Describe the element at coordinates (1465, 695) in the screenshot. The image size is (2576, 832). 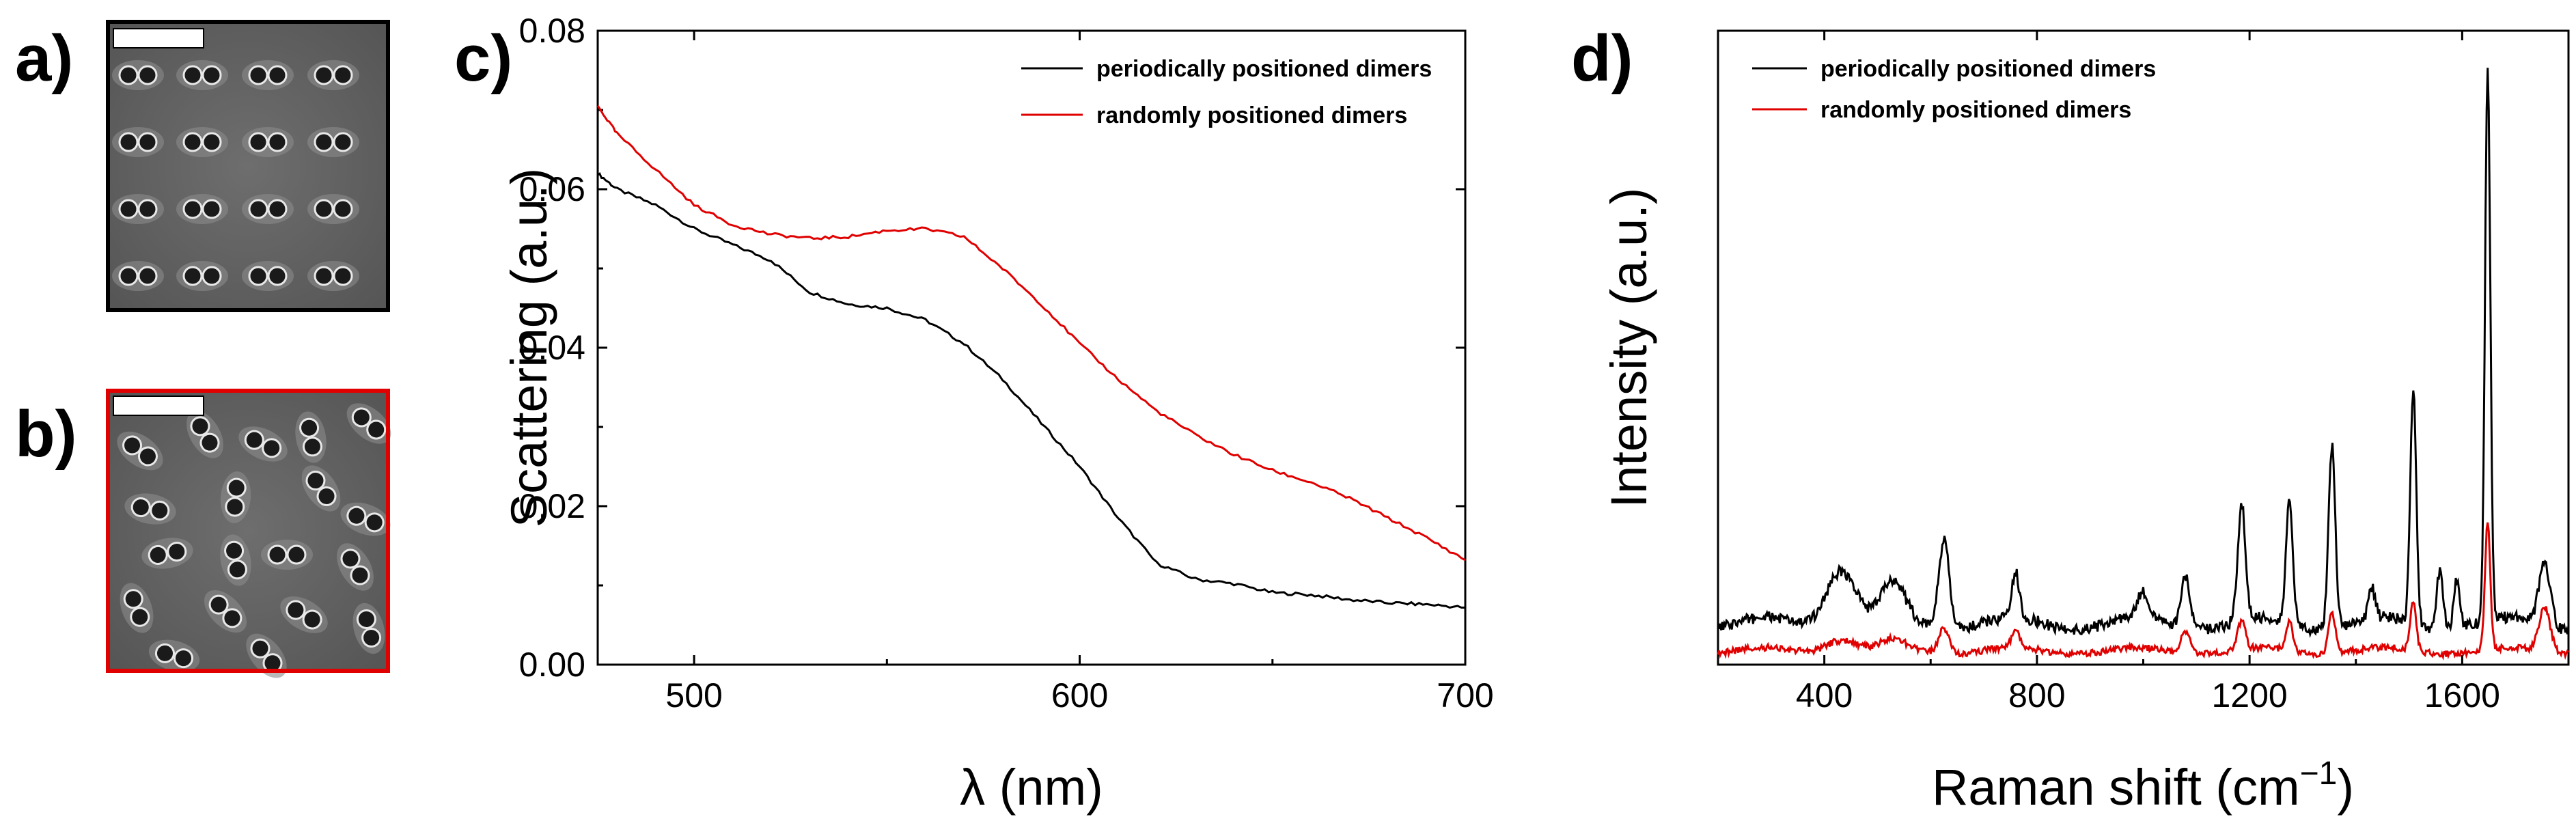
I see `x-tick-label: 700` at that location.